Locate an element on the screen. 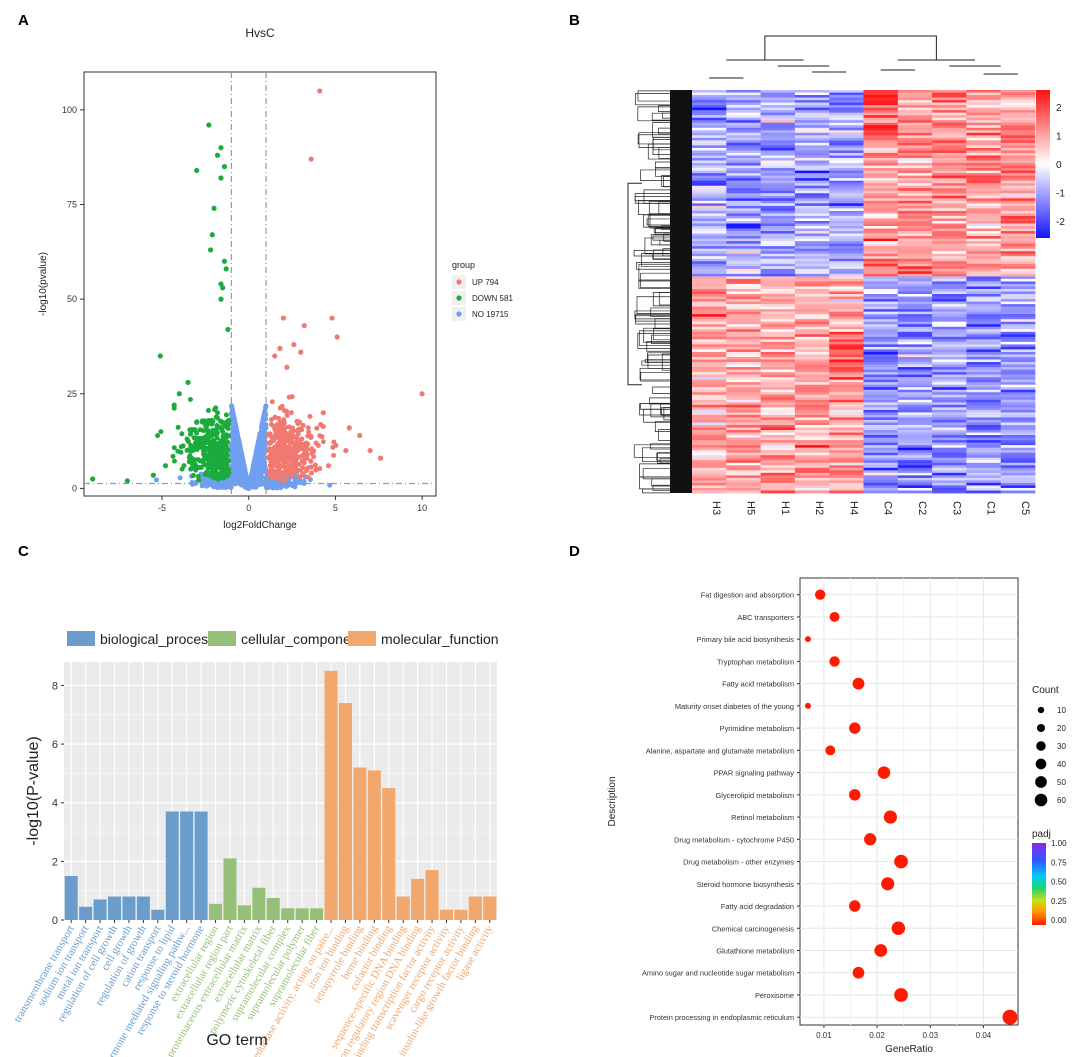 This screenshot has height=1057, width=1084. column-label: H3 is located at coordinates (716, 508).